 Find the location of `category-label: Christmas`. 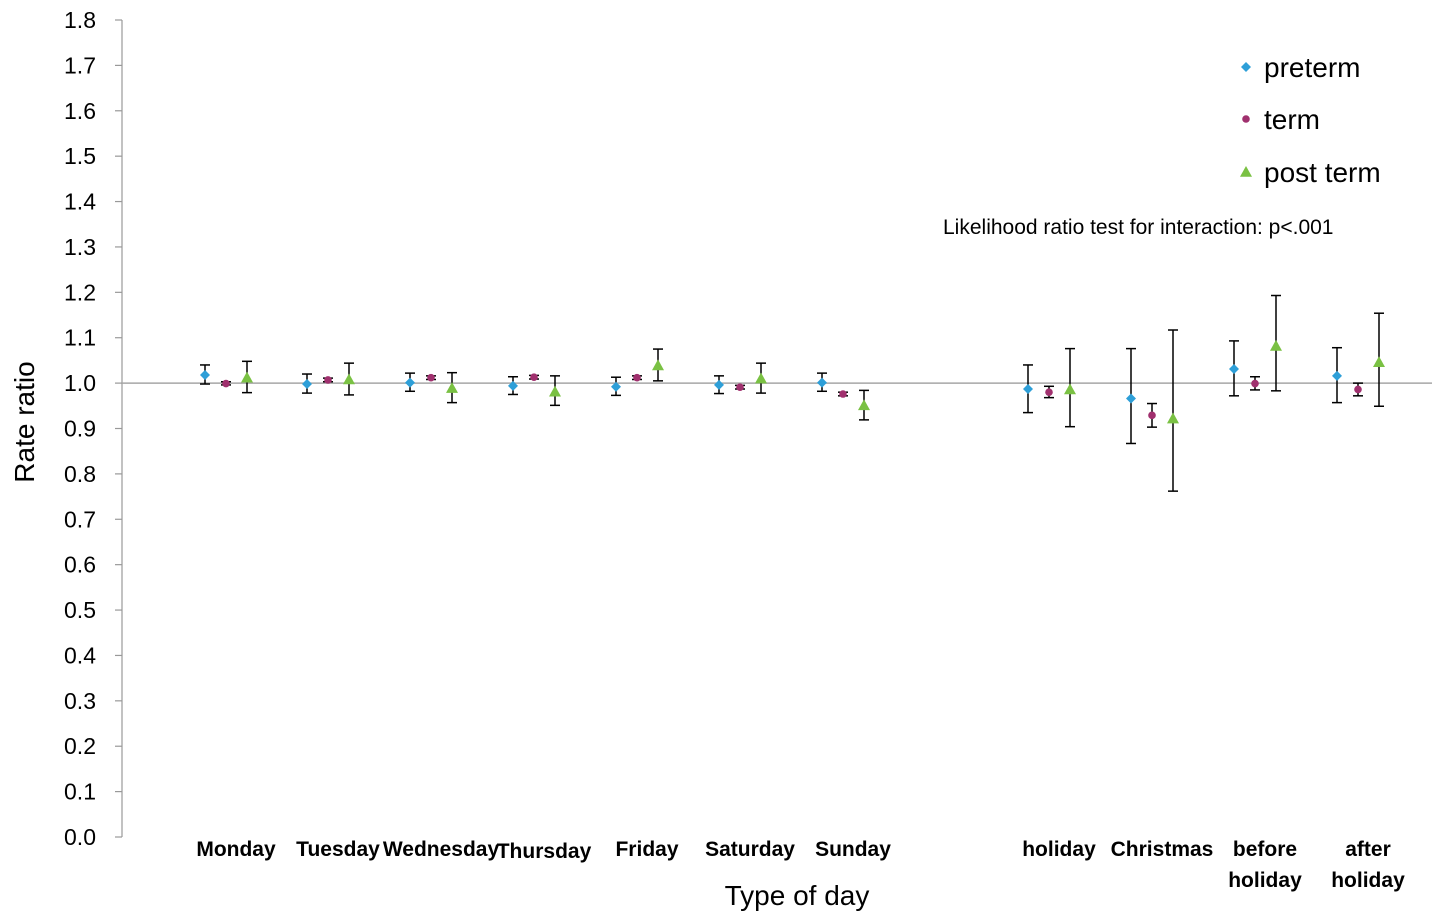

category-label: Christmas is located at coordinates (1162, 849).